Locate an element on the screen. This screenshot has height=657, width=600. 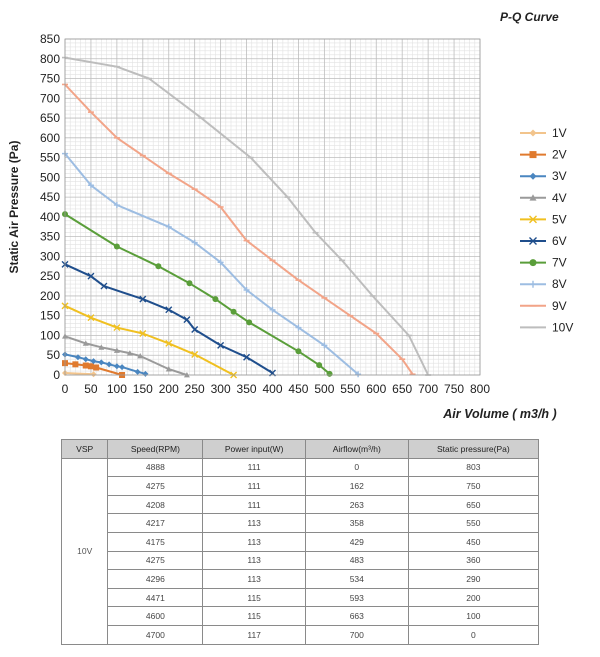
x-tick-label: 100 is located at coordinates (117, 389).